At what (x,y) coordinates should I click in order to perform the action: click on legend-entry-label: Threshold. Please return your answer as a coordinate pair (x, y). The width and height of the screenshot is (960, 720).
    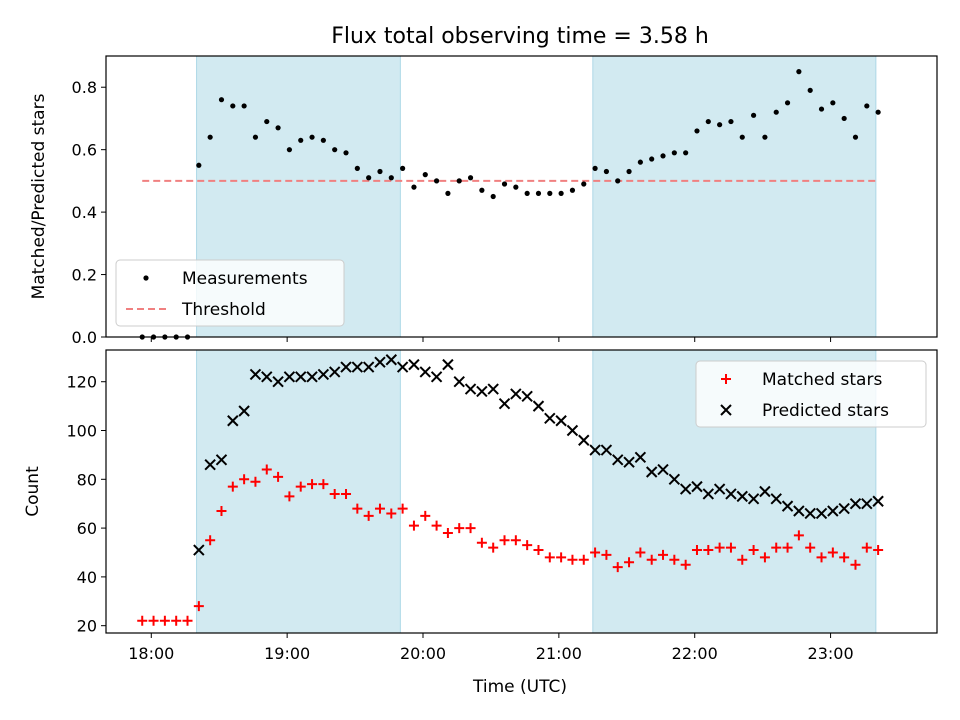
    Looking at the image, I should click on (223, 310).